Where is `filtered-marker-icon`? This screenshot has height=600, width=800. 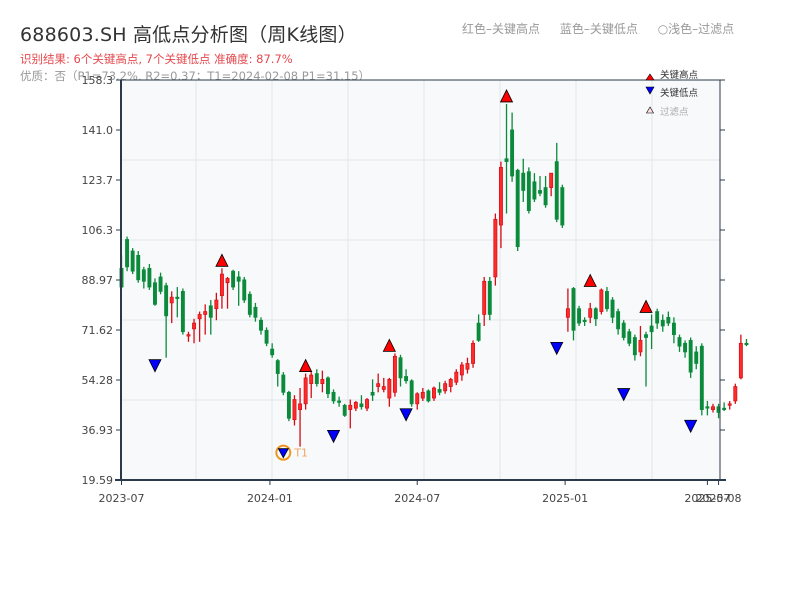 filtered-marker-icon is located at coordinates (650, 110).